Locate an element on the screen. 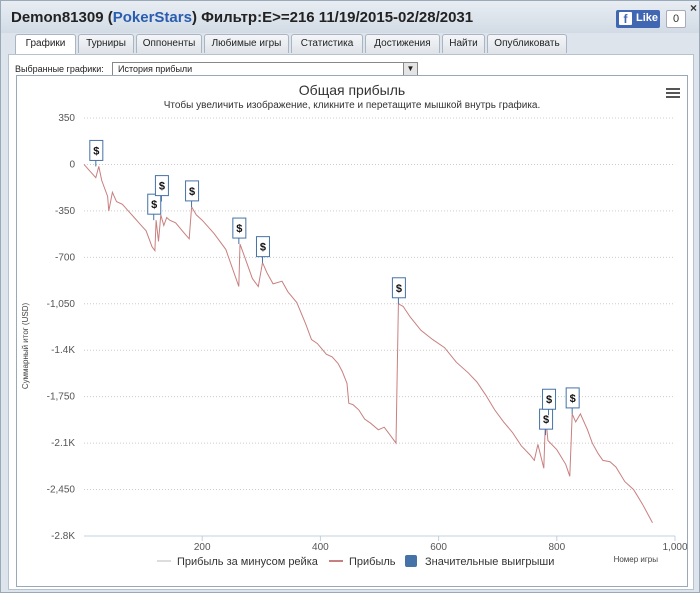 This screenshot has height=593, width=700. y-tick-label: -1.4K is located at coordinates (63, 350).